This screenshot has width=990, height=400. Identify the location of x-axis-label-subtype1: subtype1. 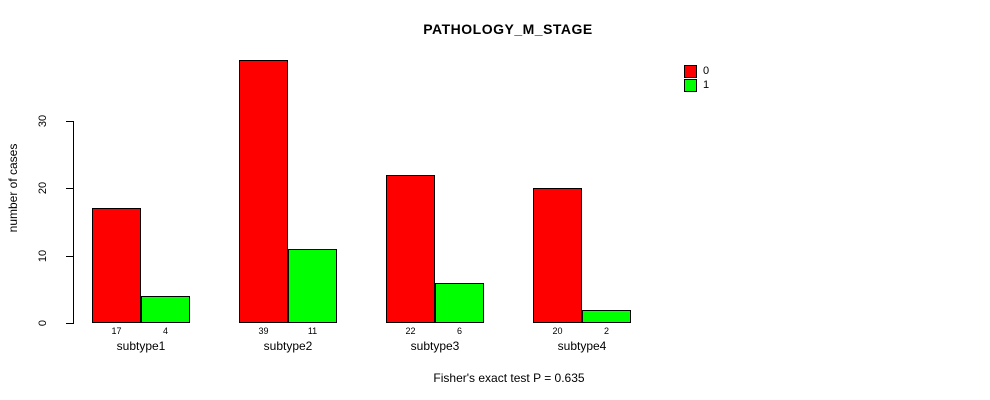
(141, 346).